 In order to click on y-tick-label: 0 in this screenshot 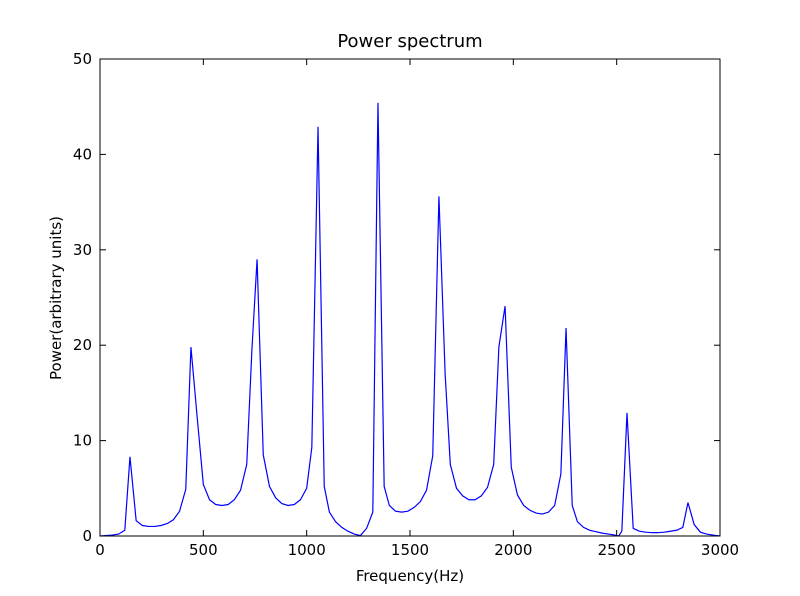, I will do `click(87, 536)`.